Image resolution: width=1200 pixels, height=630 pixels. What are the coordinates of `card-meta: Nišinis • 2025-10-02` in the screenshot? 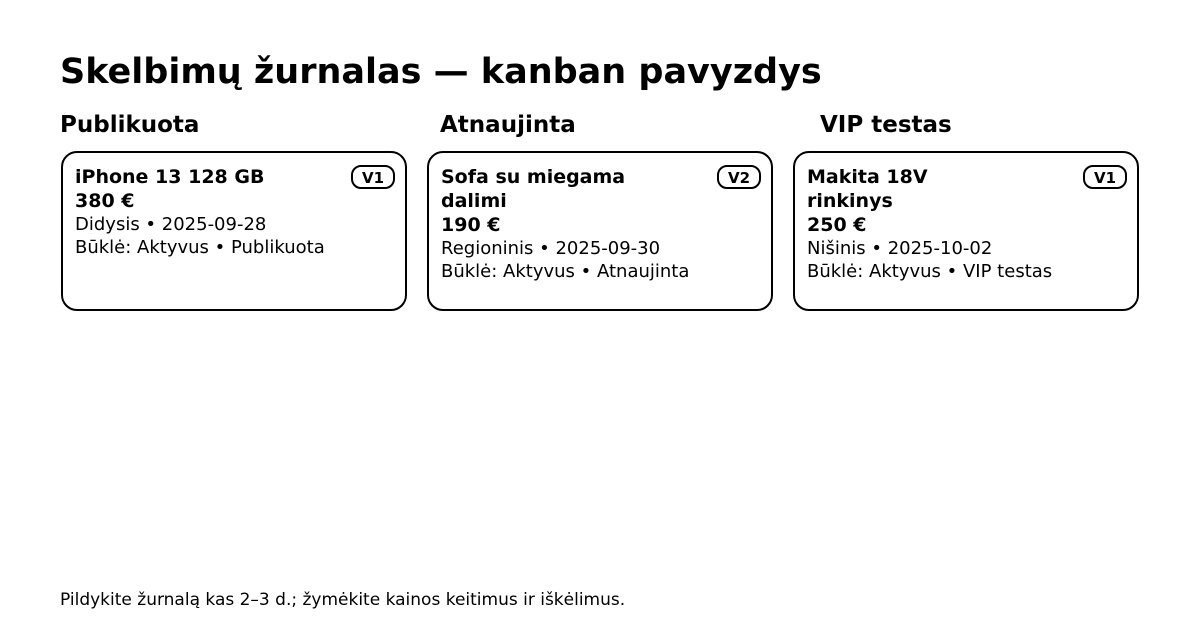 It's located at (900, 248).